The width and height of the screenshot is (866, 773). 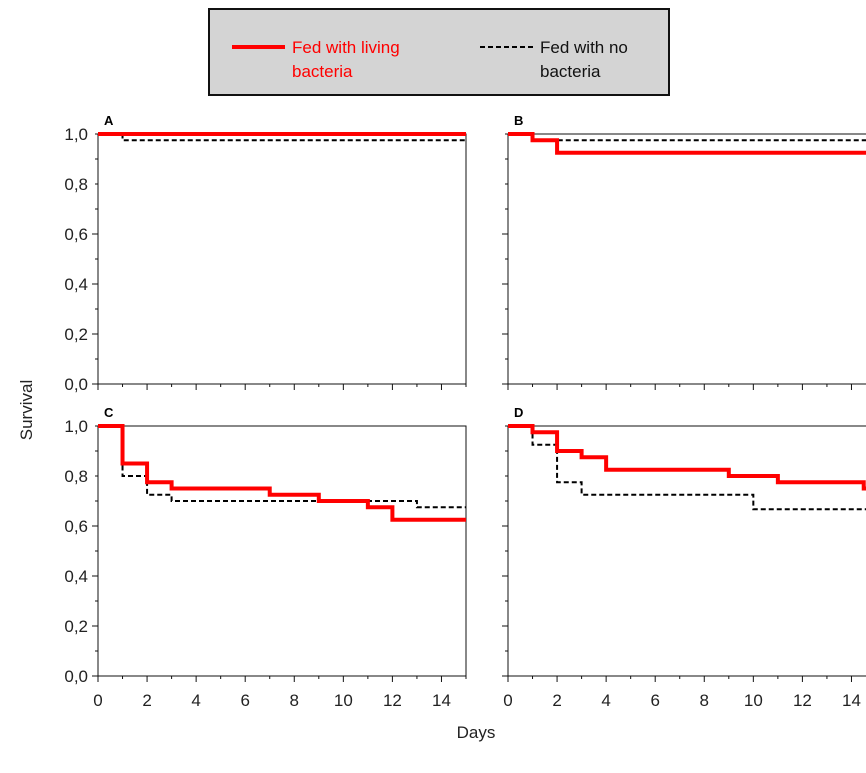 I want to click on legend-label-living-line1: Fed with living, so click(x=346, y=47).